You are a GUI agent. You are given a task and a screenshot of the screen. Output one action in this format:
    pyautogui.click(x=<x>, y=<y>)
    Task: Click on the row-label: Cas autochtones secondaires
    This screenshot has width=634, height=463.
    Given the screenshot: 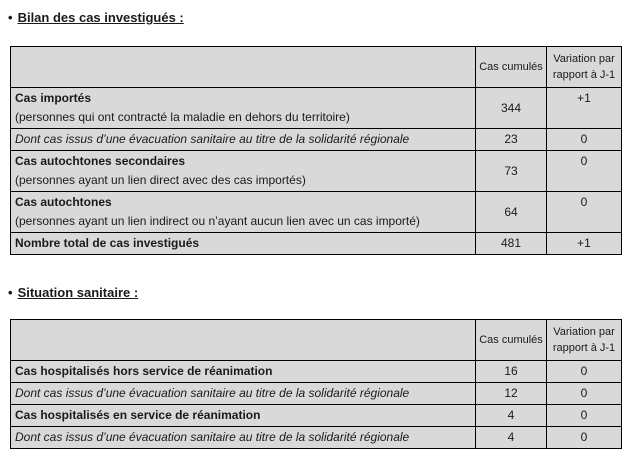 What is the action you would take?
    pyautogui.click(x=100, y=161)
    